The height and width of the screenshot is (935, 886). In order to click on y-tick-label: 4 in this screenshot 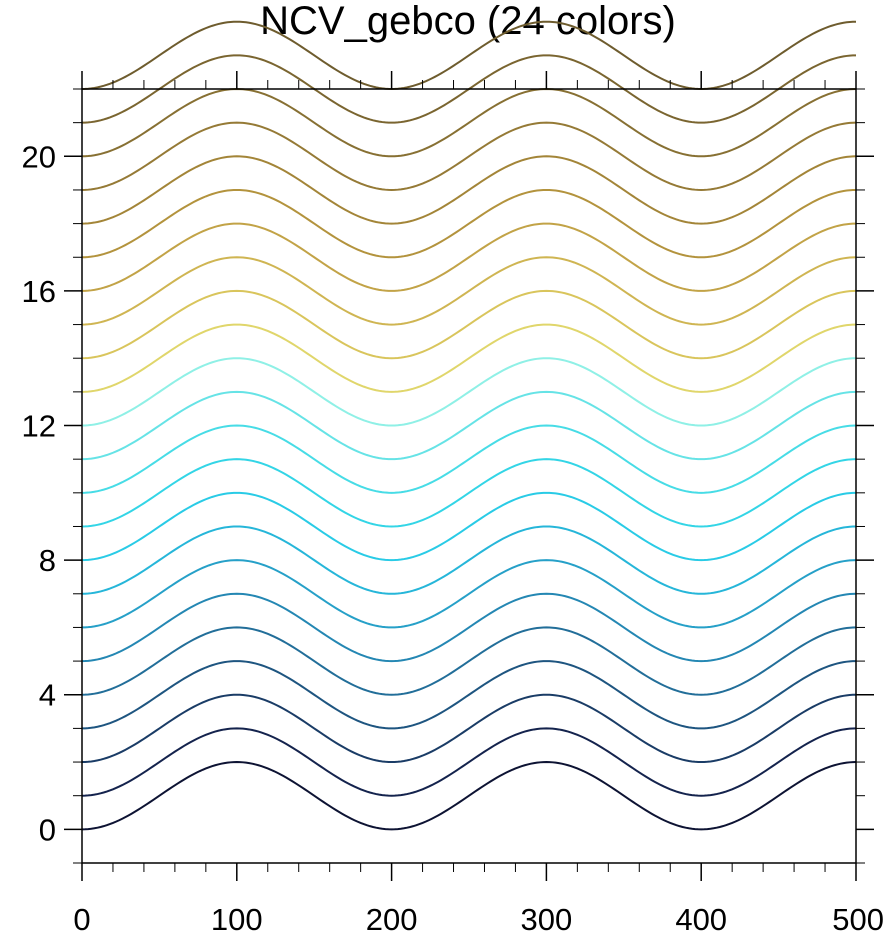, I will do `click(47, 695)`.